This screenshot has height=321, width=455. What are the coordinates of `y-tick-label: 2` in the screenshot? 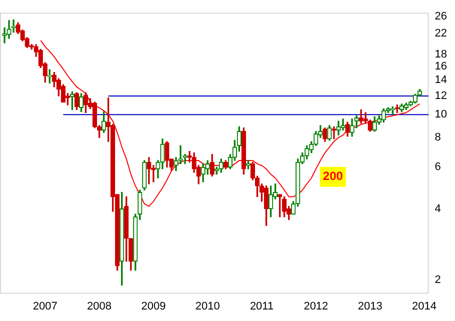 It's located at (437, 280).